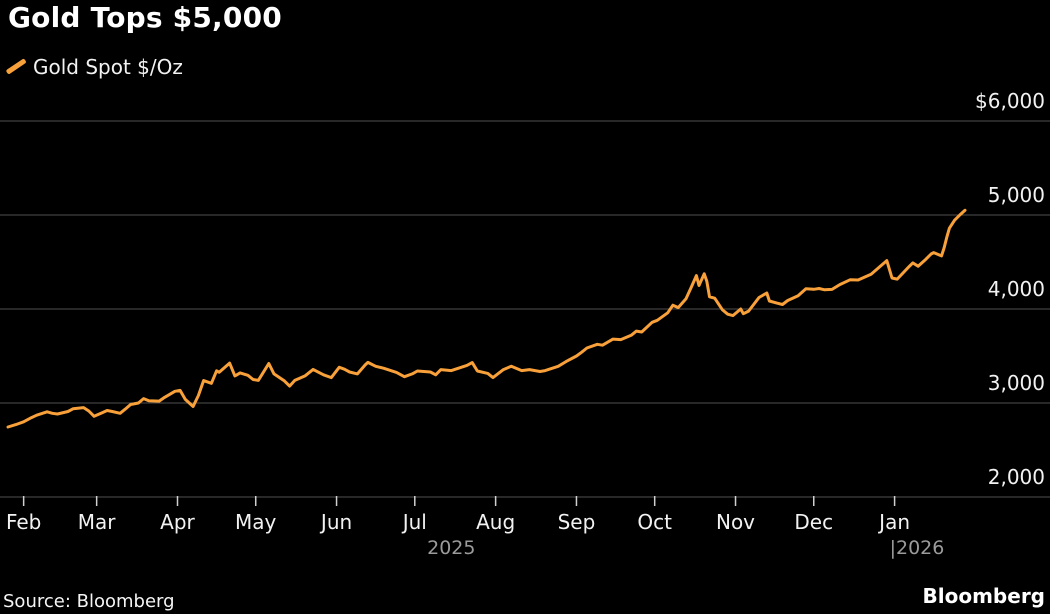 This screenshot has width=1050, height=614. I want to click on x-axis-month-label: May, so click(256, 522).